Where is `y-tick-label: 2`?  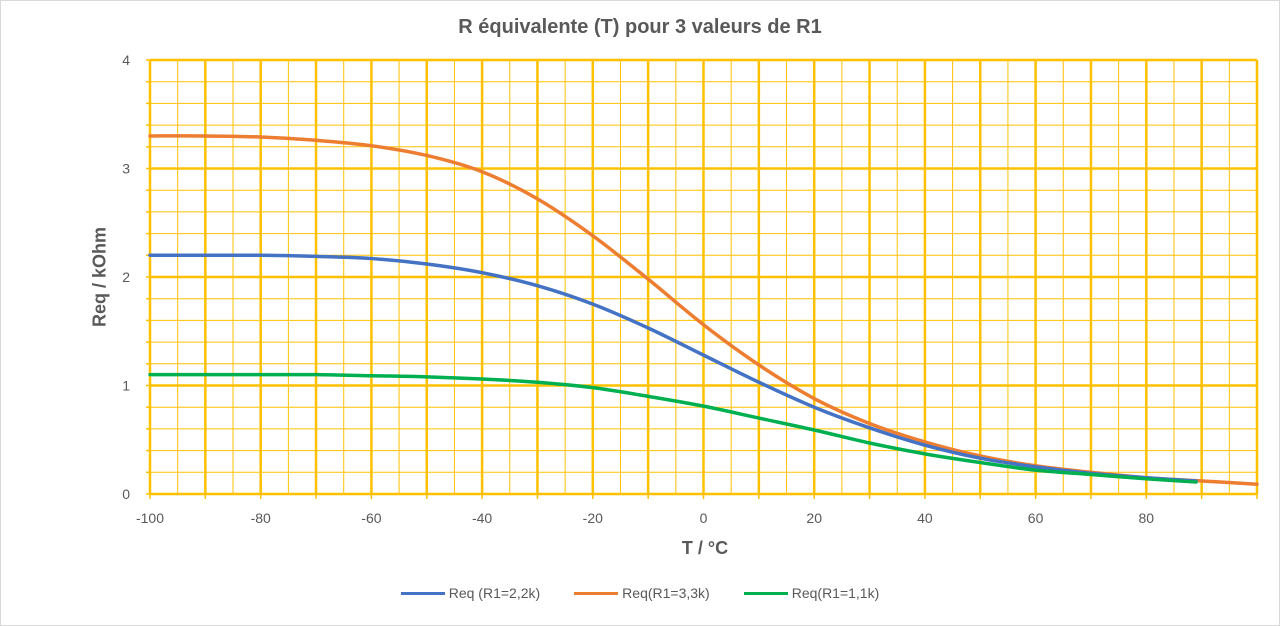 y-tick-label: 2 is located at coordinates (126, 277).